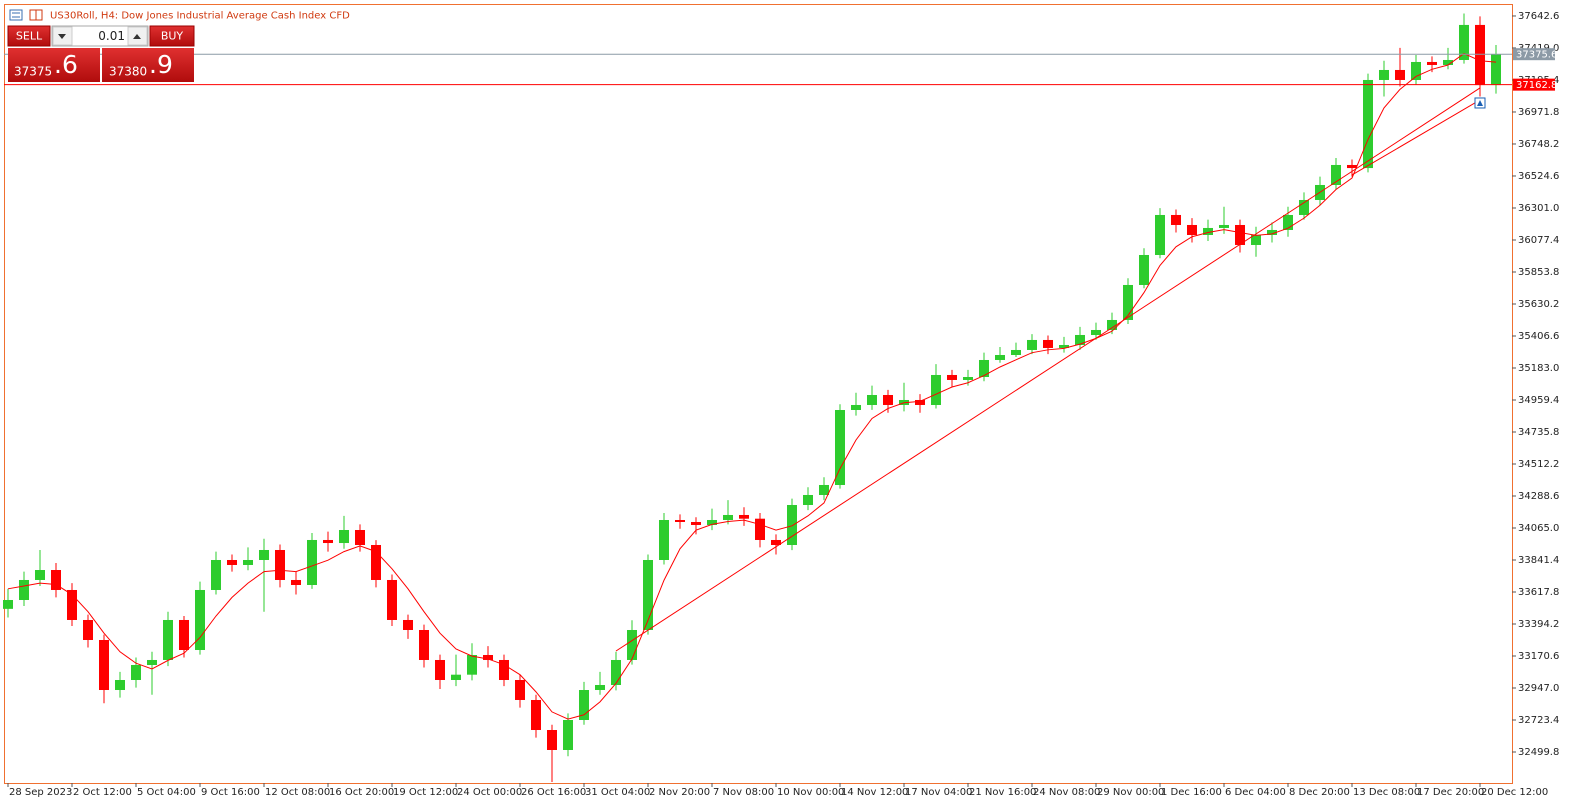 This screenshot has height=807, width=1571. Describe the element at coordinates (1538, 336) in the screenshot. I see `y-tick-label: 35406.6` at that location.